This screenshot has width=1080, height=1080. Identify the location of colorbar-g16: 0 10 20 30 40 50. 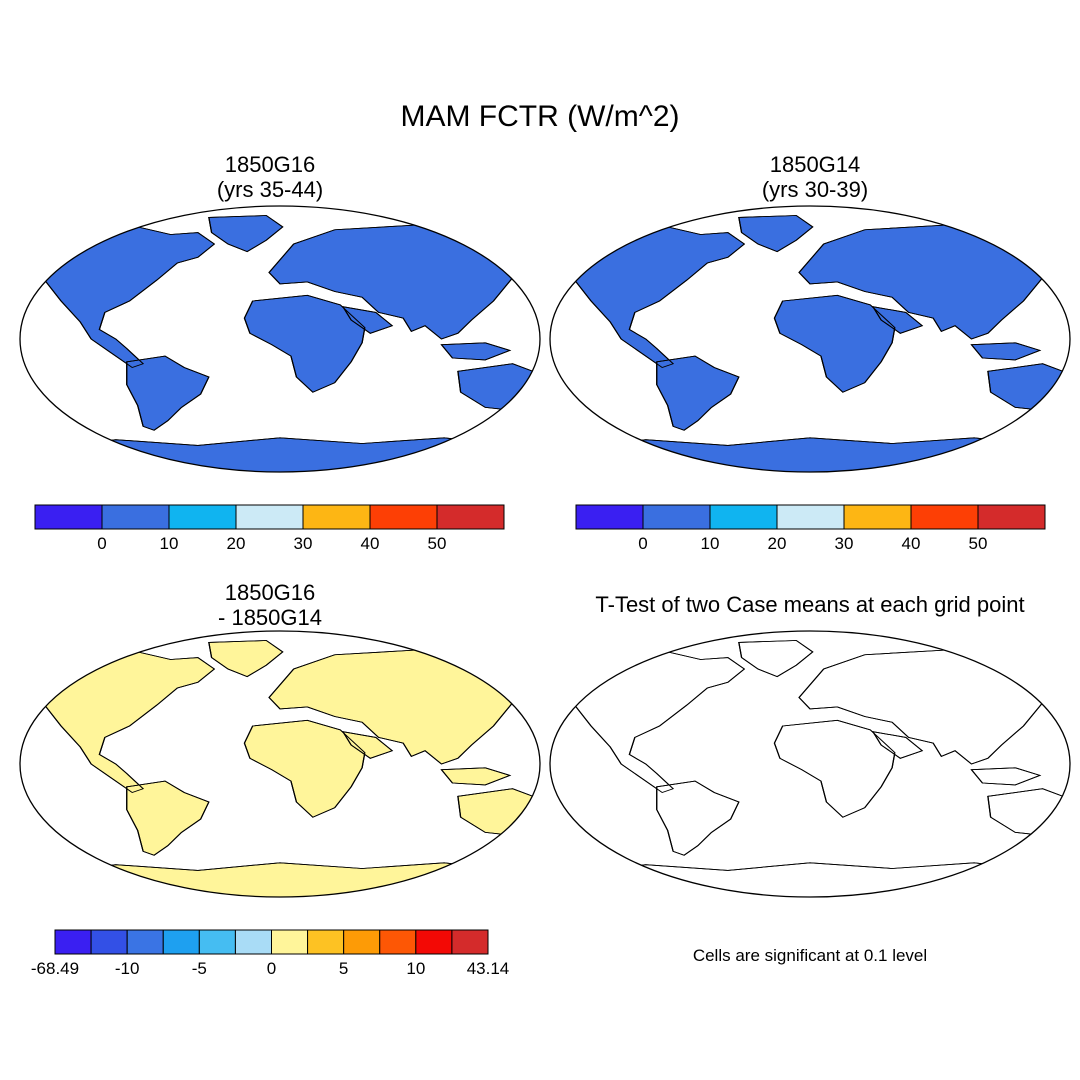
(269, 528).